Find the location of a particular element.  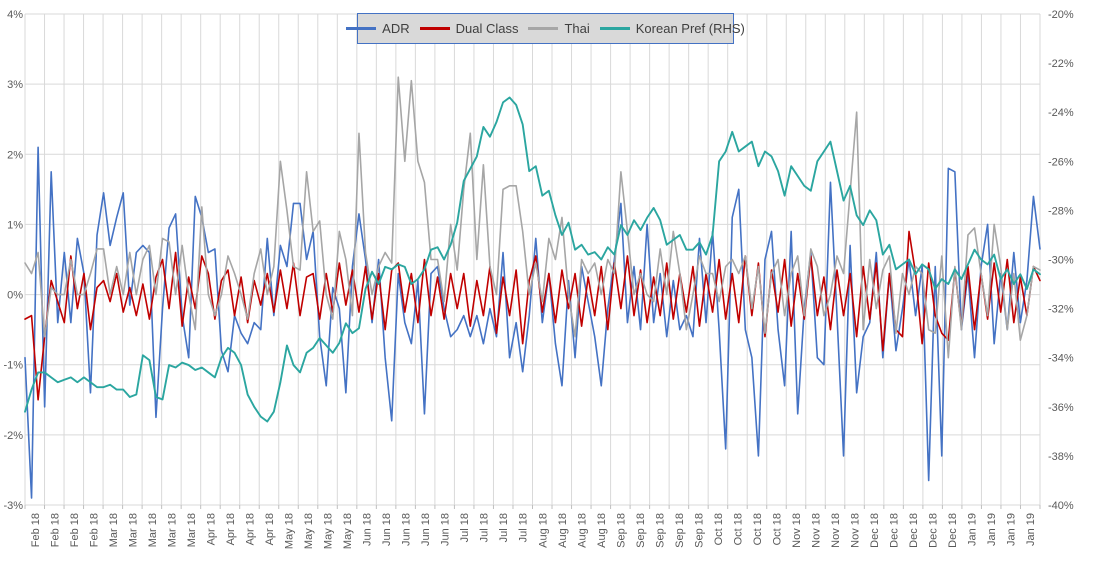

right-axis-tick-label: -36% is located at coordinates (1061, 408).